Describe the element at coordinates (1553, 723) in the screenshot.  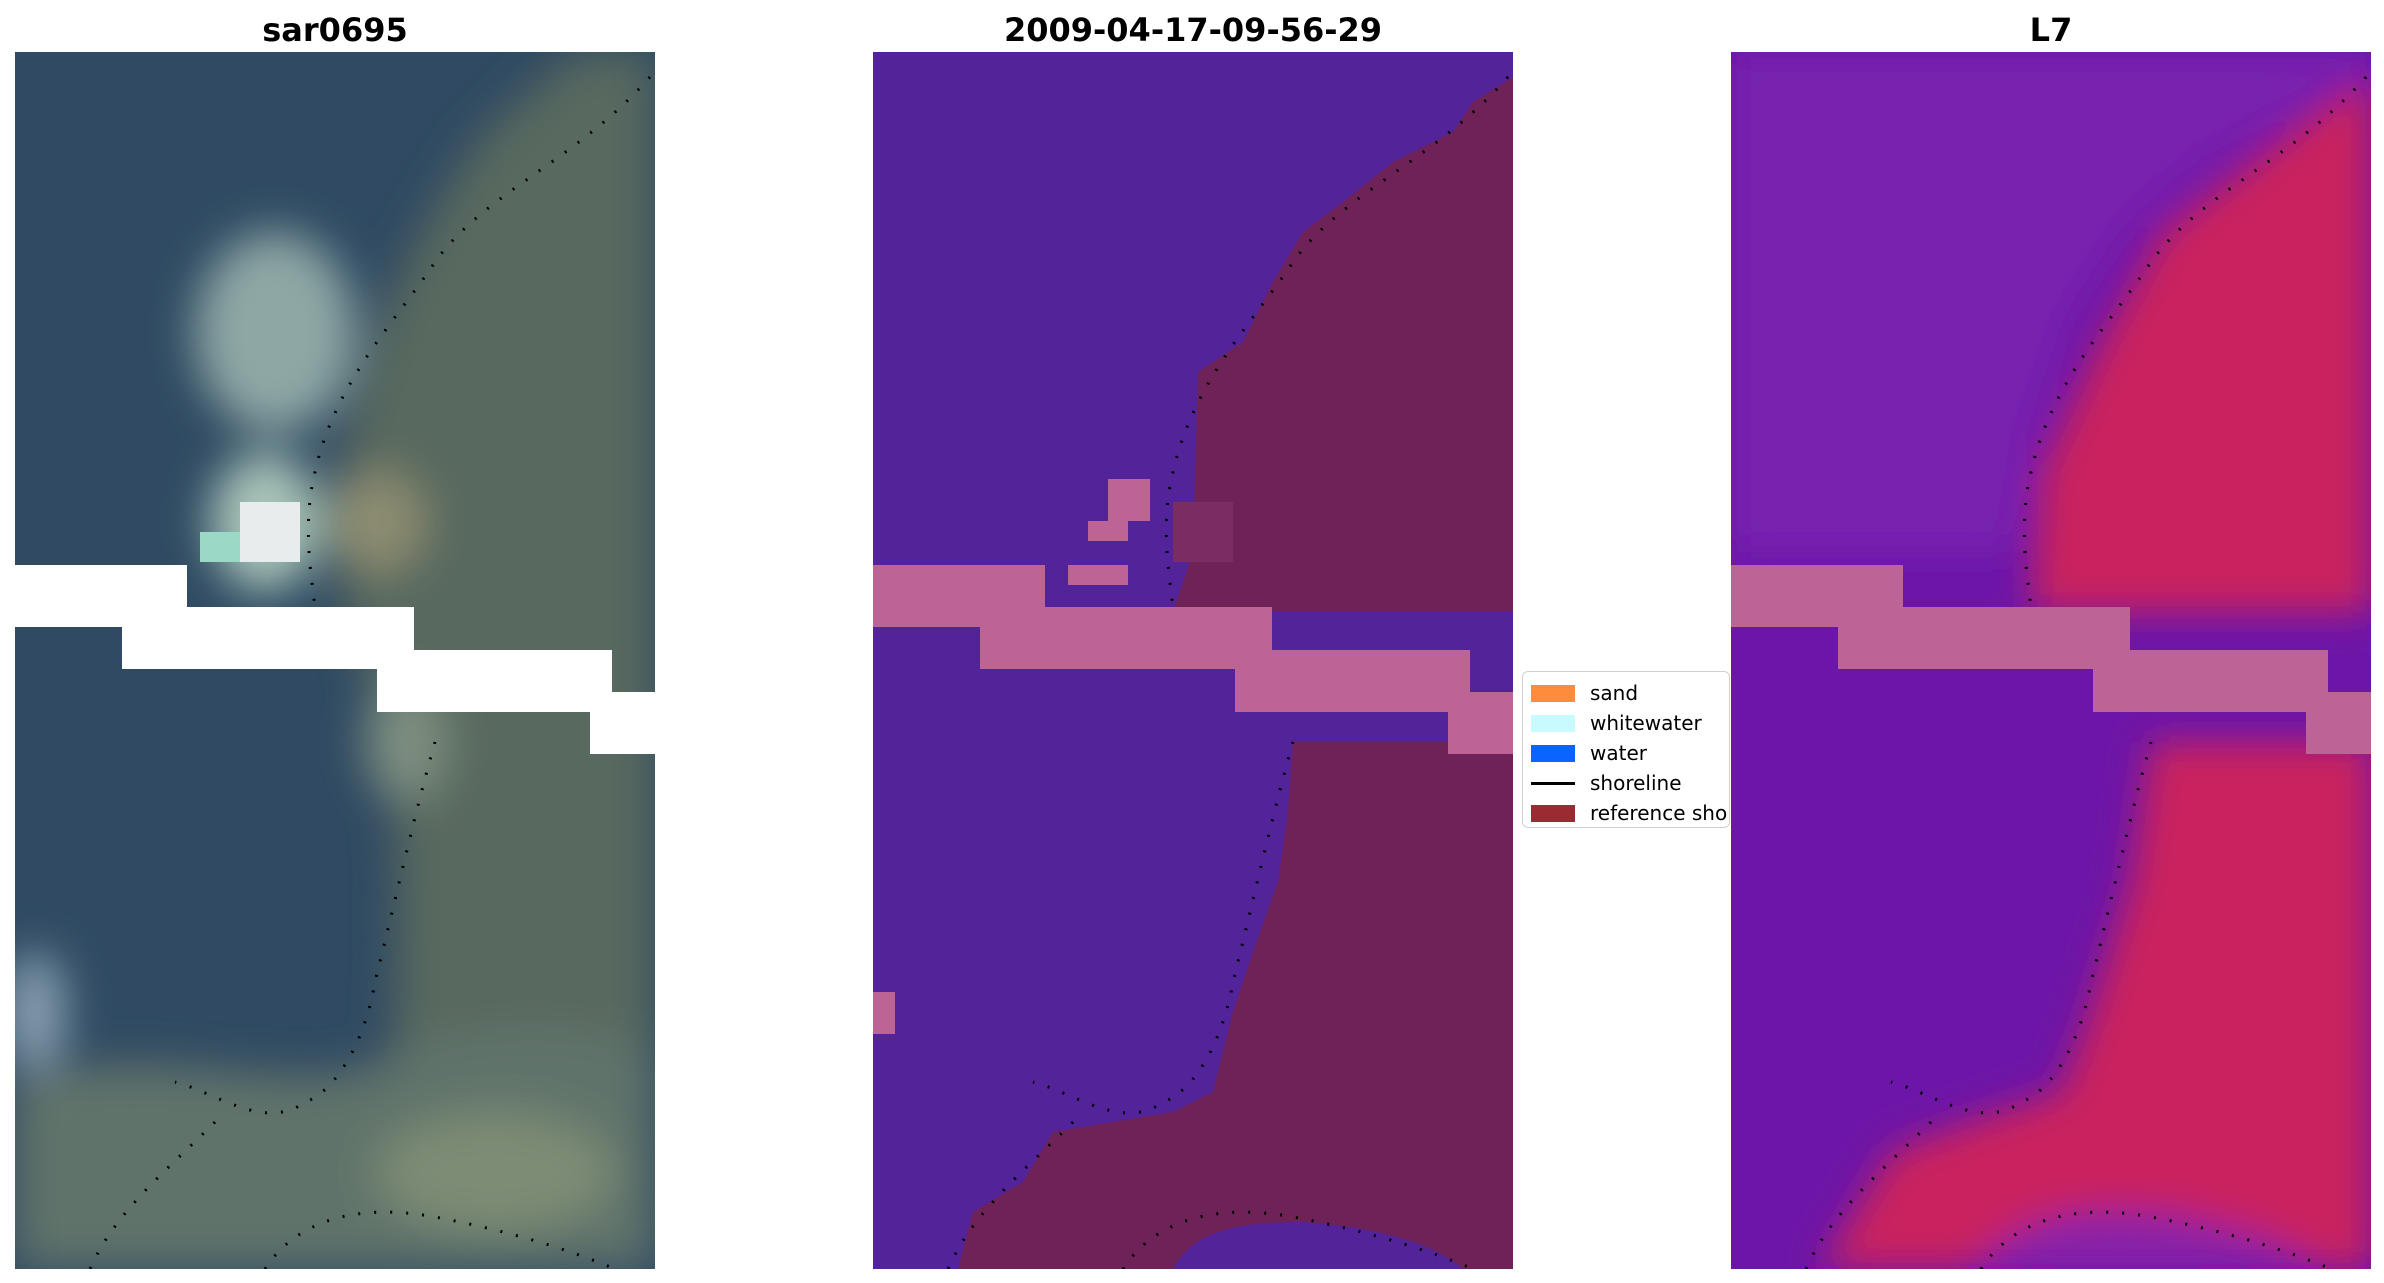
I see `legend-swatch-whitewater` at that location.